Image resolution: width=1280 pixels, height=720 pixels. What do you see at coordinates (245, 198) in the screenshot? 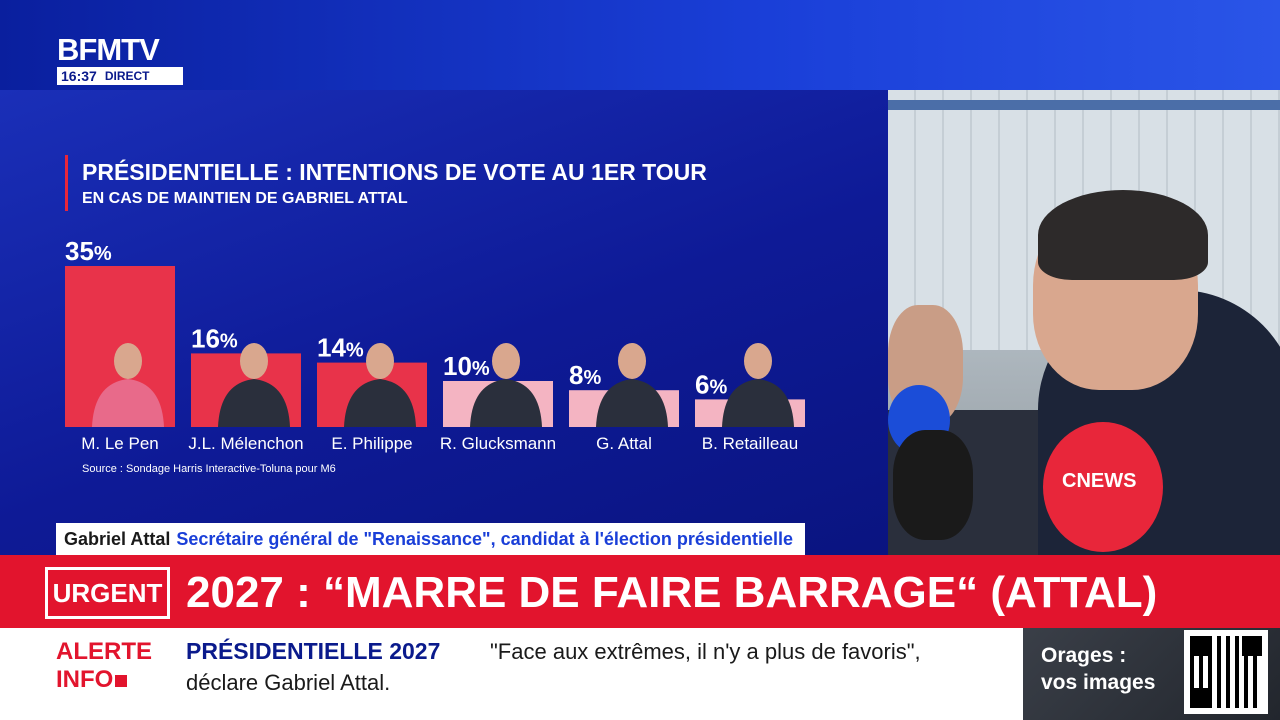
I see `chart-subtitle: EN CAS DE MAINTIEN DE GABRIEL ATTAL` at bounding box center [245, 198].